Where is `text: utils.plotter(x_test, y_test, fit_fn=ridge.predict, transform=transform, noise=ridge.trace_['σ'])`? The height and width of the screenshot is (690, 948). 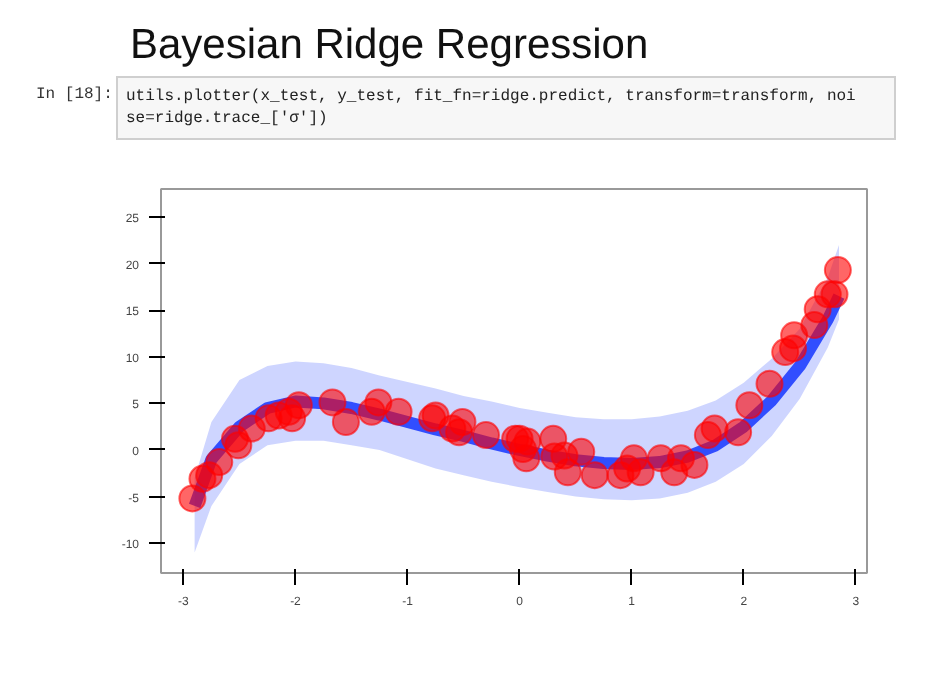 text: utils.plotter(x_test, y_test, fit_fn=ridge.predict, transform=transform, noise=ridge.trace_['σ']) is located at coordinates (491, 109).